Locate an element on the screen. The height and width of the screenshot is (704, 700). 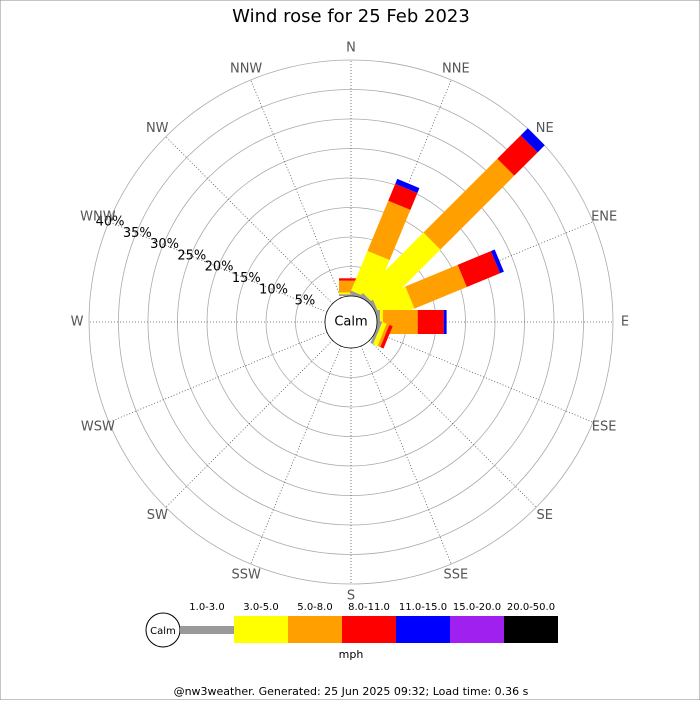
direction-label: N is located at coordinates (351, 48).